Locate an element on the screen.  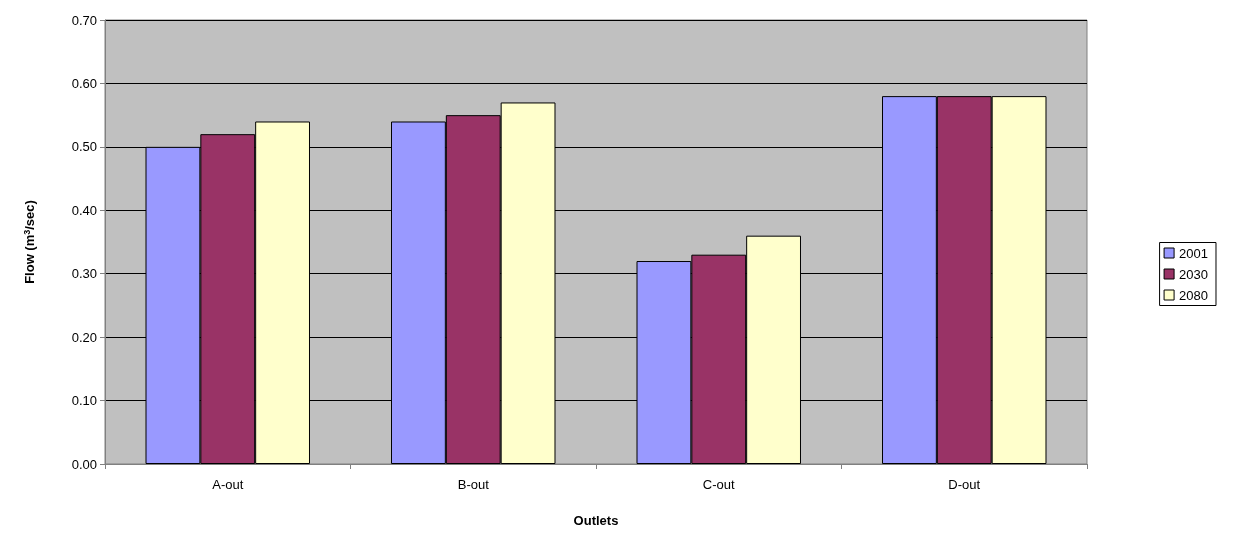
y-tick-label: 0.50 is located at coordinates (84, 147).